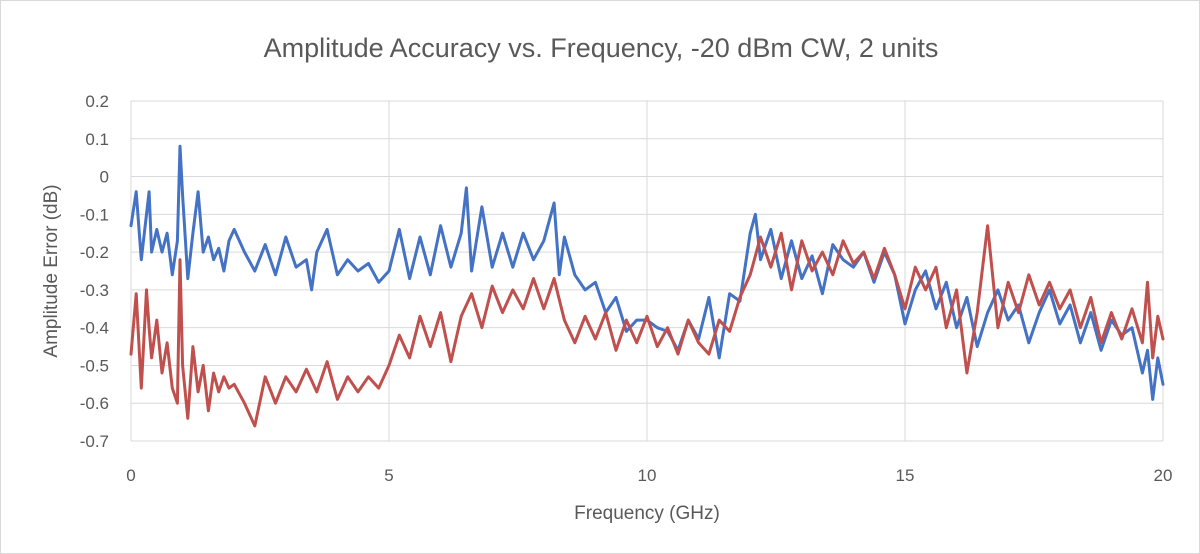  I want to click on y-tick-label: 0.1, so click(97, 139).